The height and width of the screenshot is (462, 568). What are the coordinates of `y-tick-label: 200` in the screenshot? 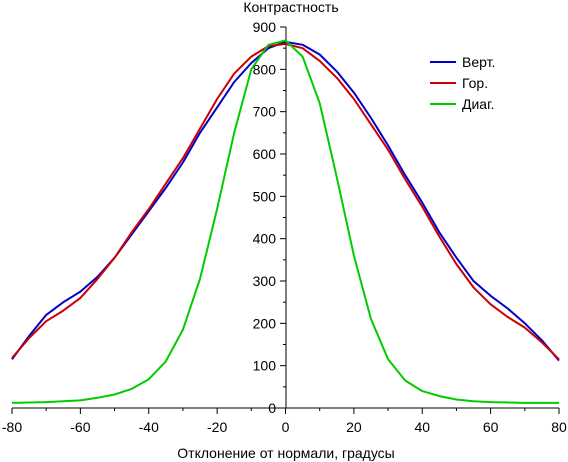 It's located at (265, 323).